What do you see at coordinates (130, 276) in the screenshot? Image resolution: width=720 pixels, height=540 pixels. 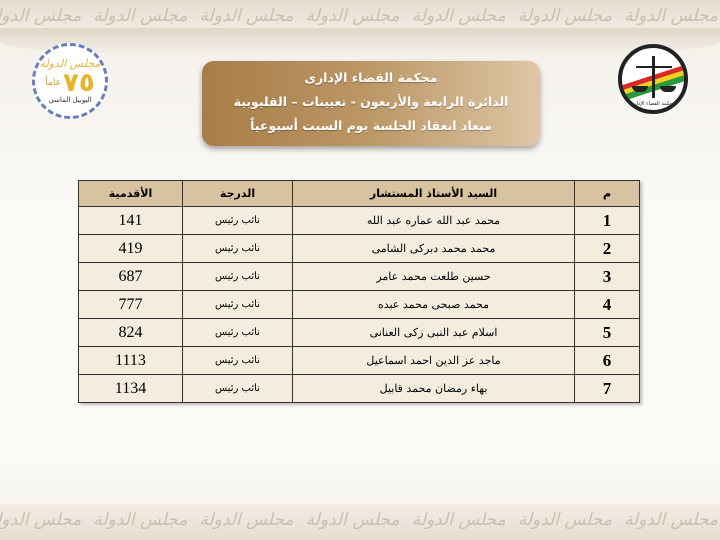 I see `judge-seniority: 687` at bounding box center [130, 276].